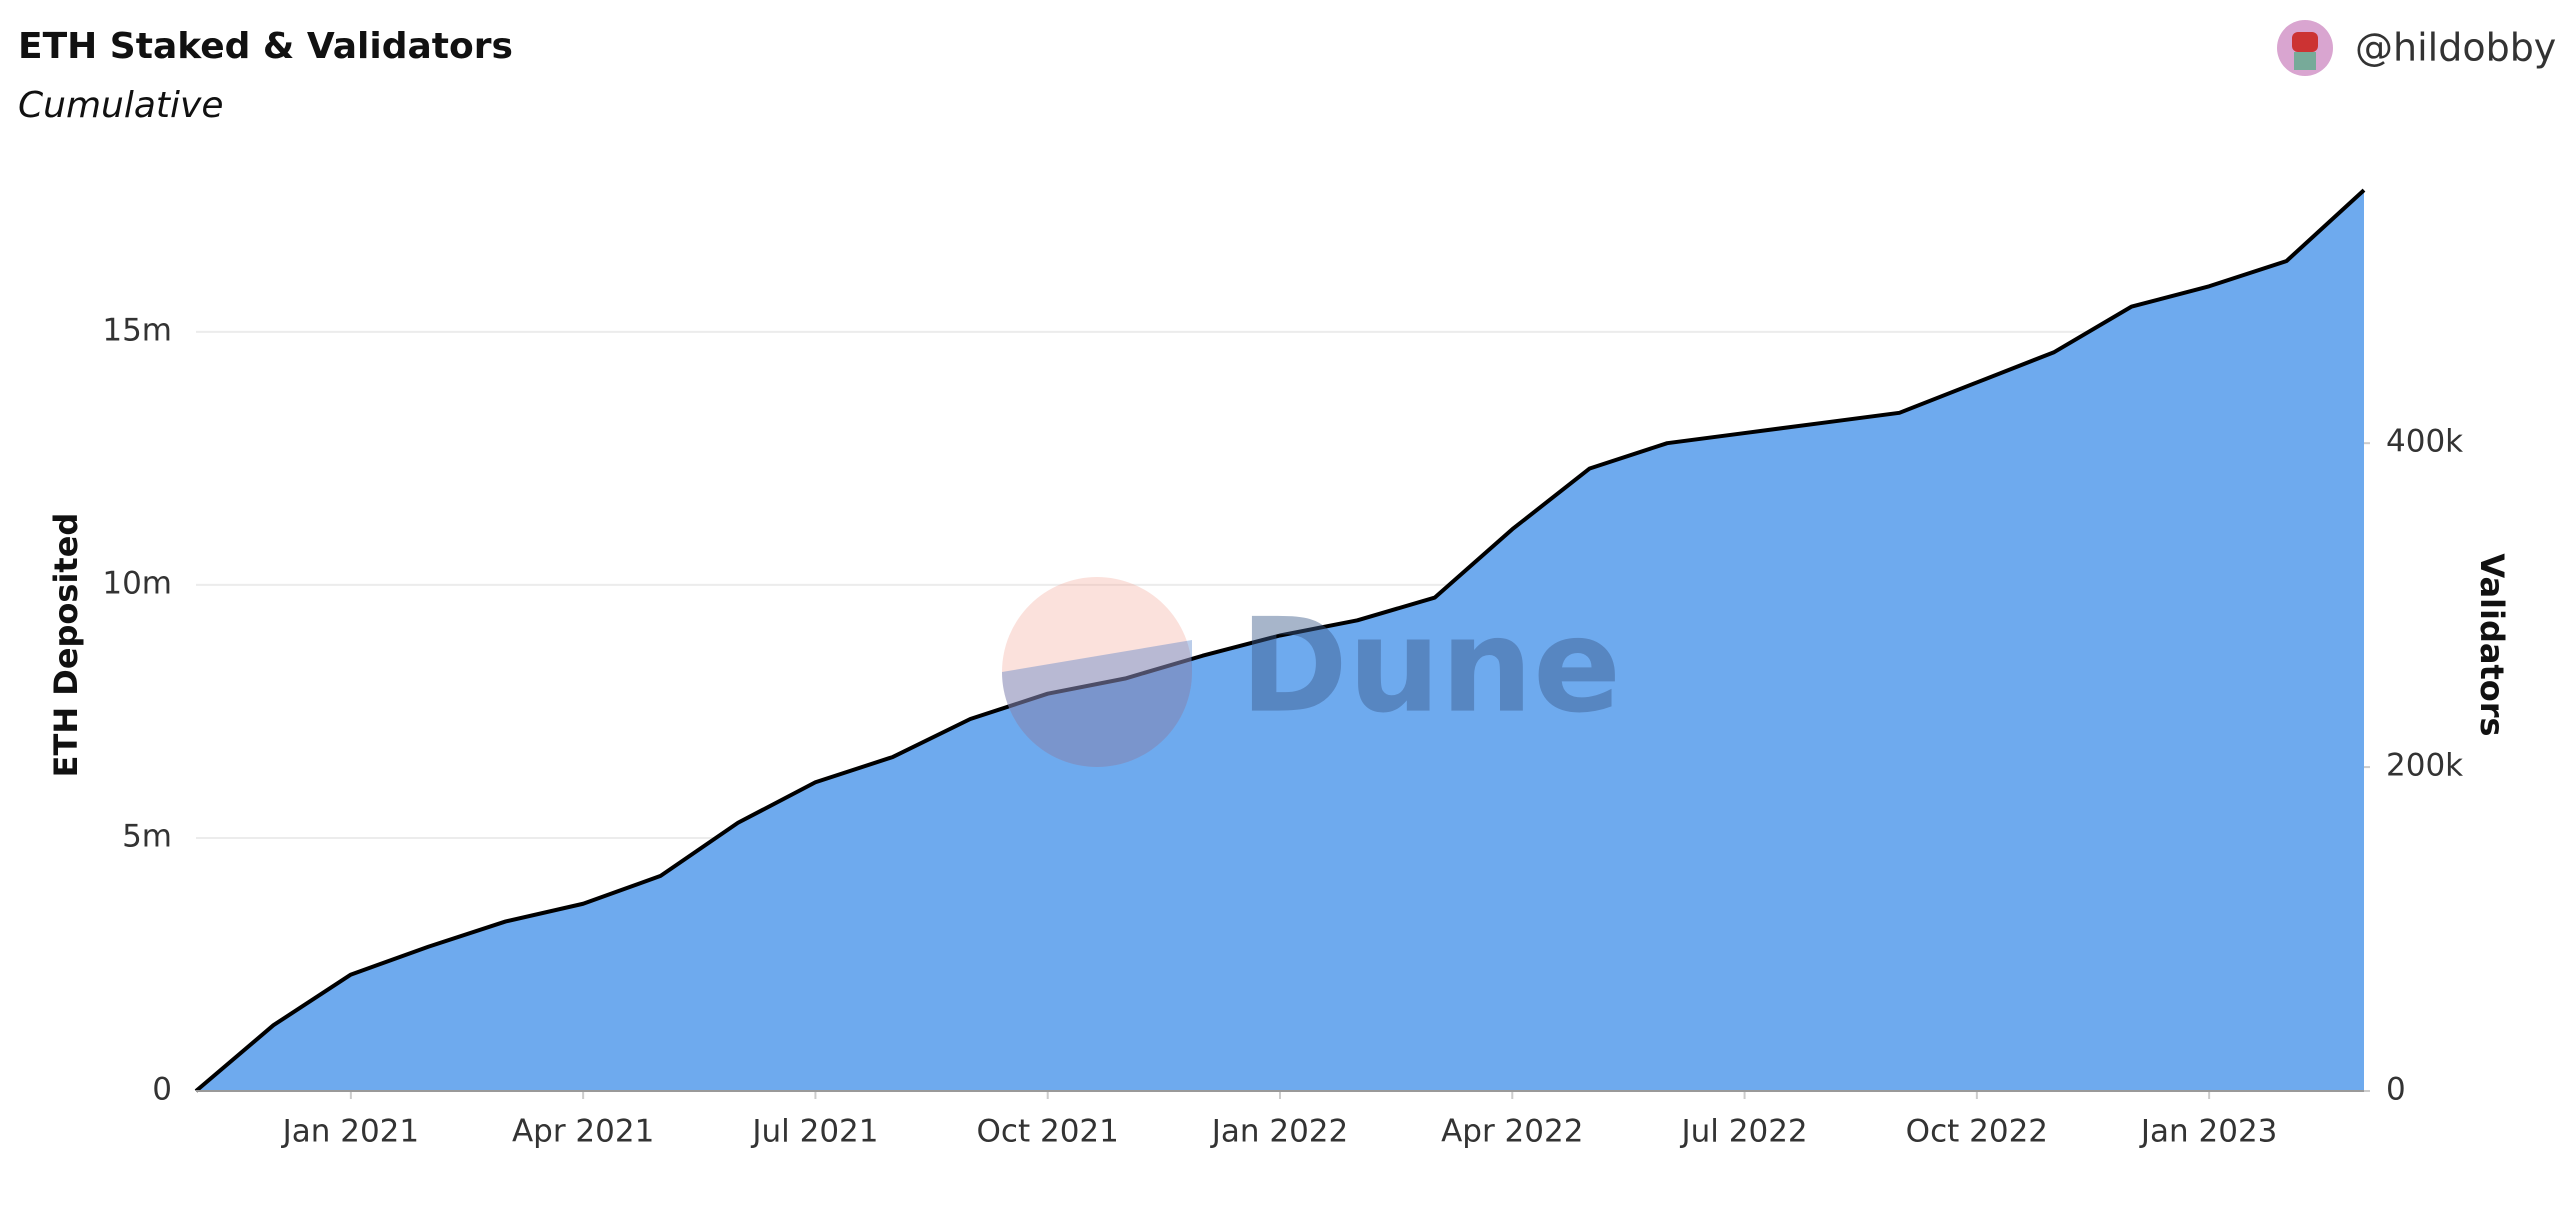  What do you see at coordinates (2455, 48) in the screenshot?
I see `author: @hildobby` at bounding box center [2455, 48].